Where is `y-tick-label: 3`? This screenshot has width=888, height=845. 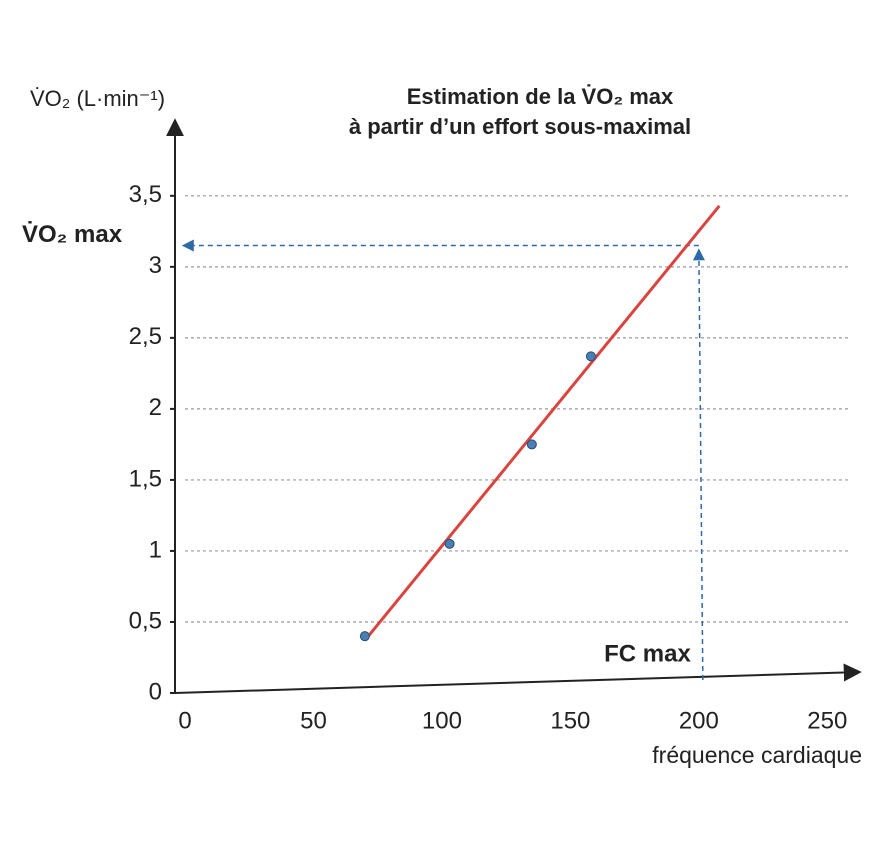 y-tick-label: 3 is located at coordinates (155, 265).